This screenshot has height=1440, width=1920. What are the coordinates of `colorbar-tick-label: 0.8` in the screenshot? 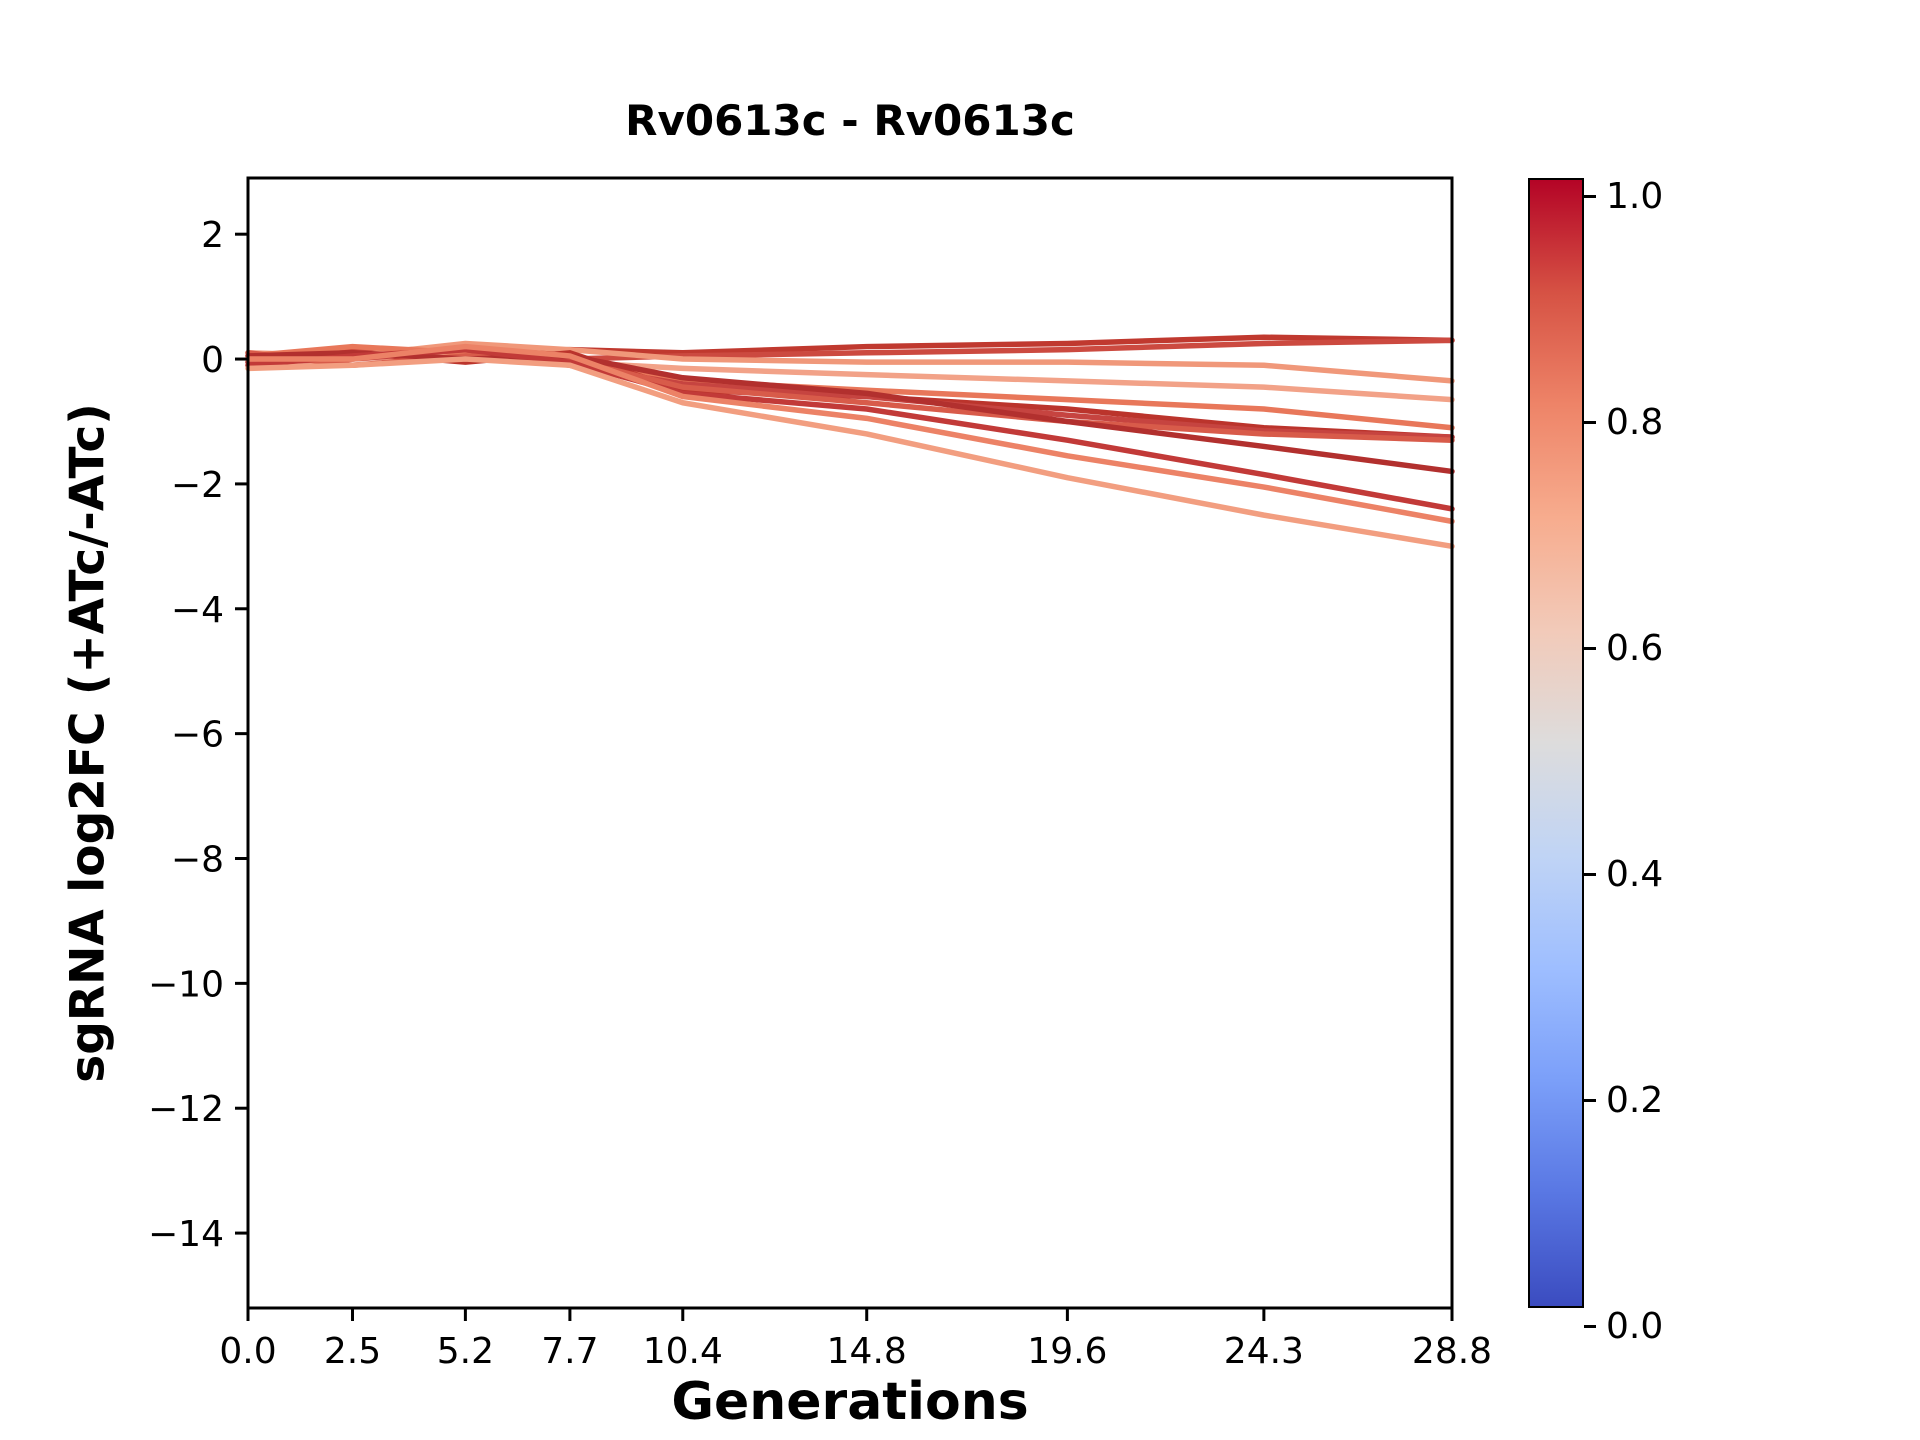 It's located at (1635, 422).